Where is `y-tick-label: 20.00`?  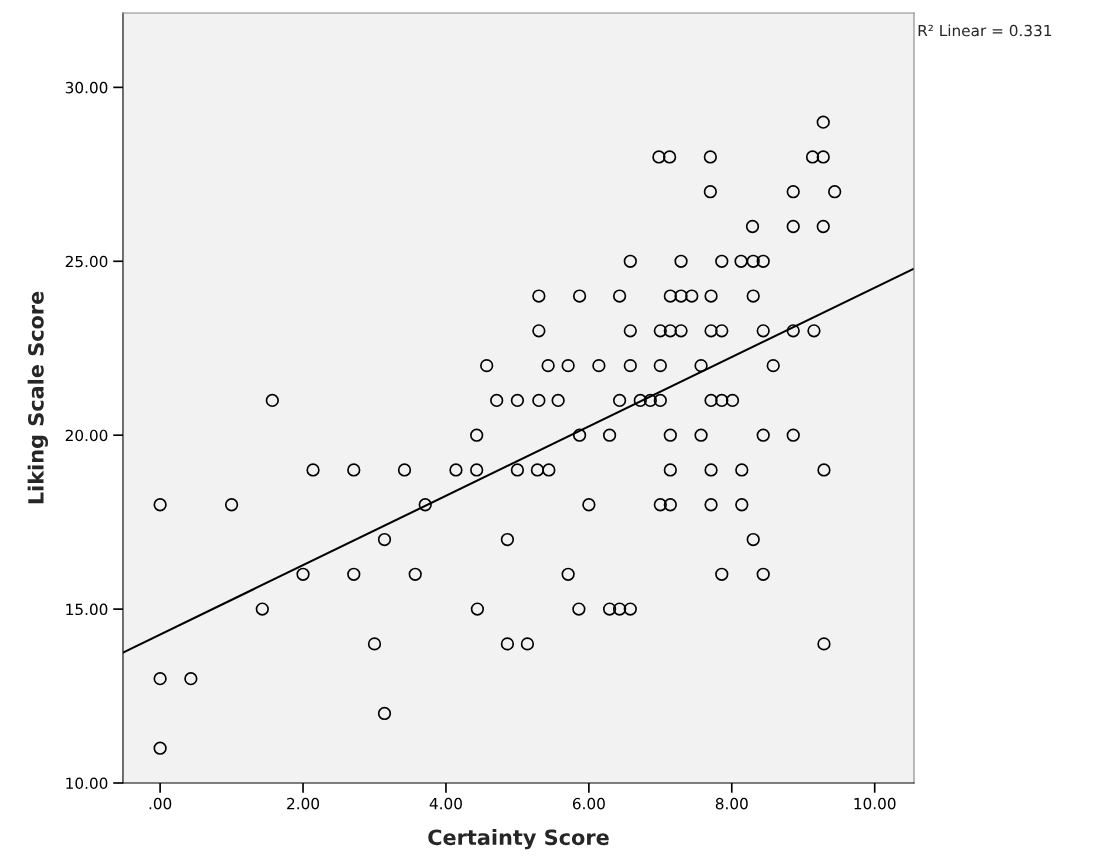 y-tick-label: 20.00 is located at coordinates (86, 435).